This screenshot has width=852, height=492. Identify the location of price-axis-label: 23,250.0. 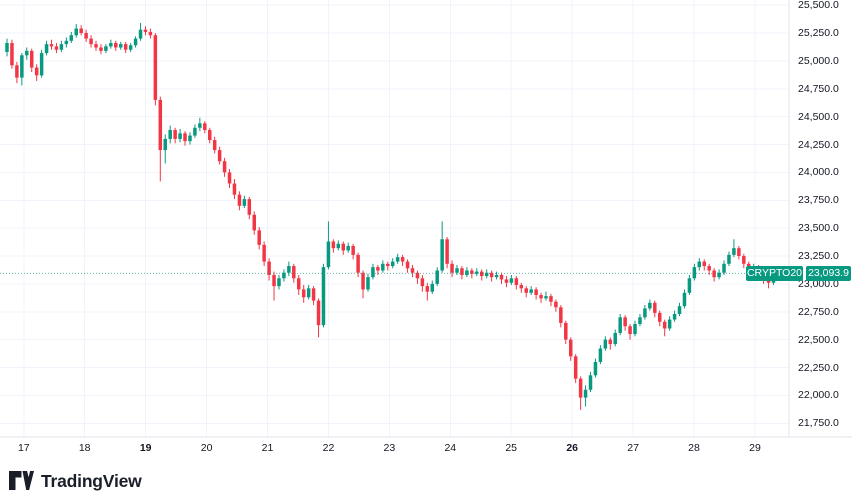
(818, 256).